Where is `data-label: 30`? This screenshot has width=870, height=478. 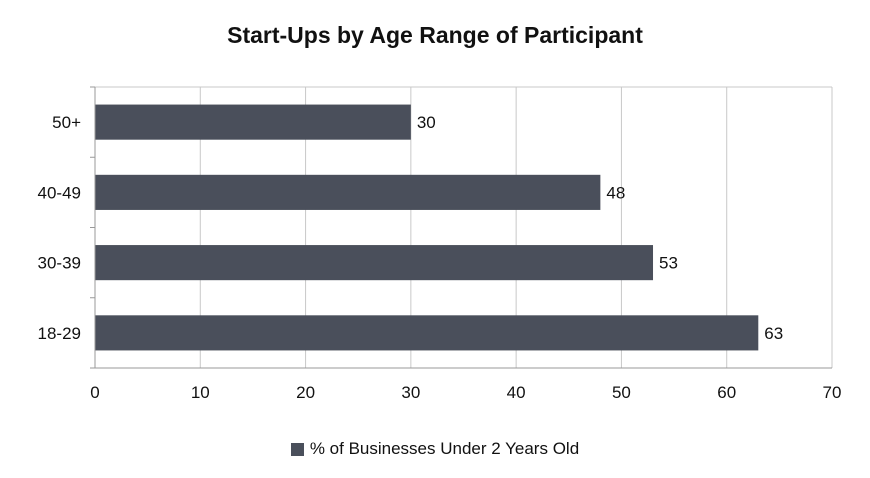
data-label: 30 is located at coordinates (426, 122).